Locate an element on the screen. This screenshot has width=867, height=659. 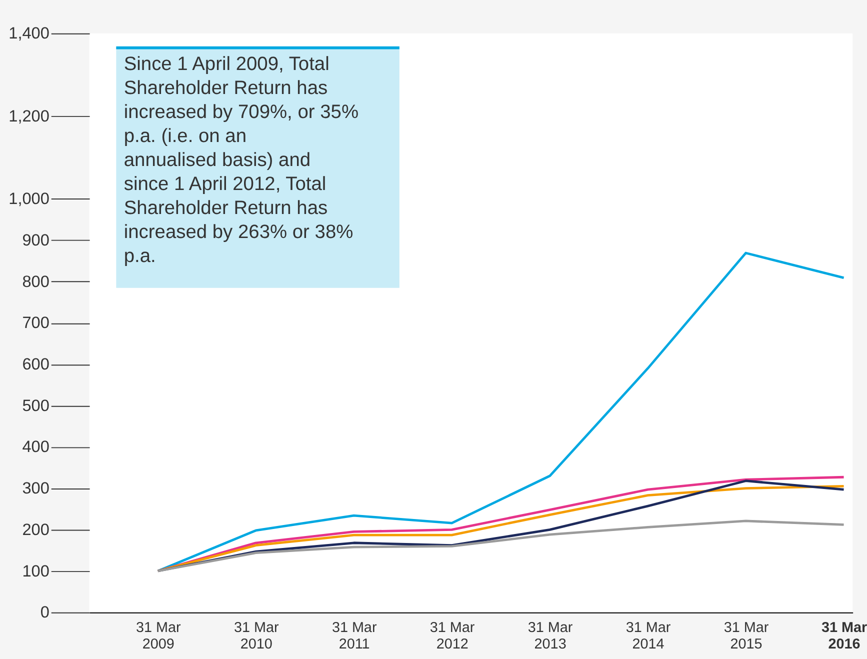
y-tick-label: 100 is located at coordinates (36, 571).